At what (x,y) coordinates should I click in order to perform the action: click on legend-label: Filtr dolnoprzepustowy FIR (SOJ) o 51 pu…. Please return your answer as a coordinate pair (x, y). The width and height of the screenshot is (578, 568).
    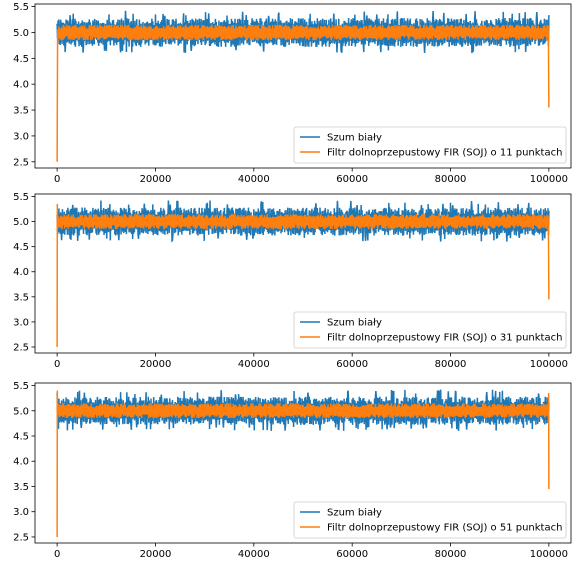
    Looking at the image, I should click on (444, 528).